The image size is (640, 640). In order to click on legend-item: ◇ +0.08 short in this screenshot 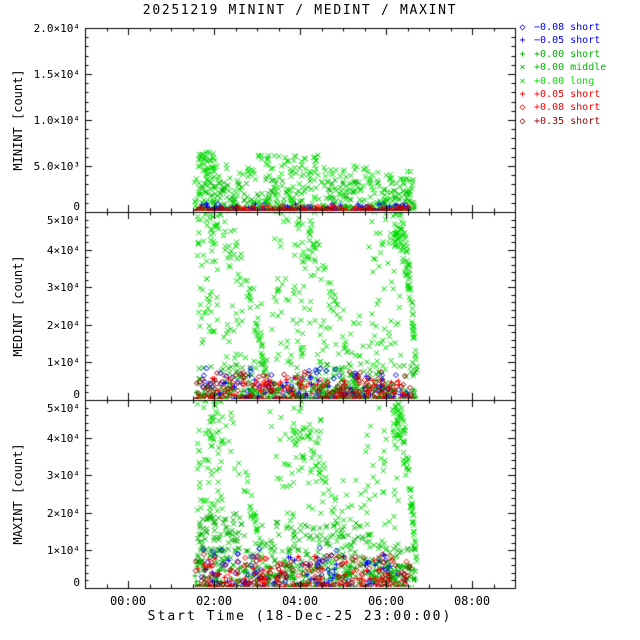, I will do `click(558, 107)`.